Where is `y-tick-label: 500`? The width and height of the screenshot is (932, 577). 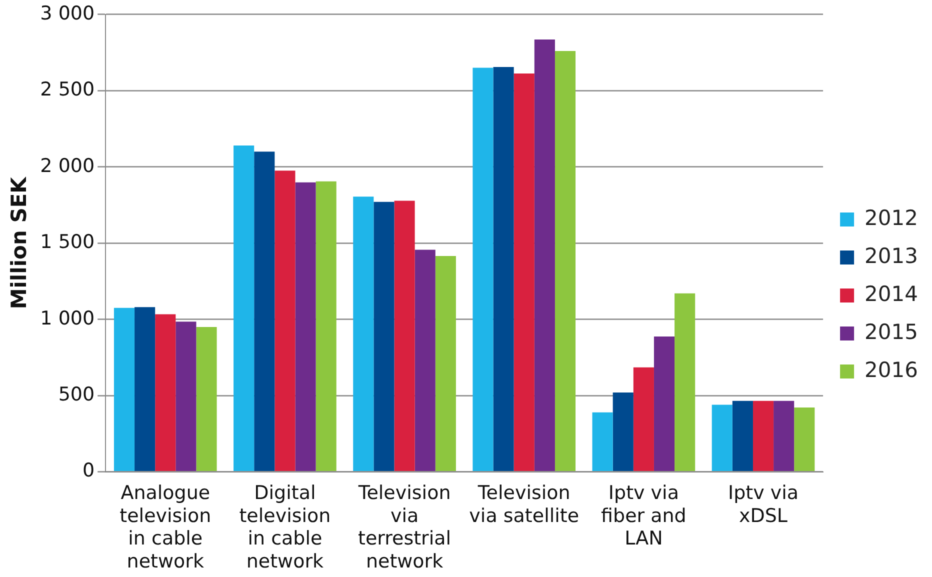
y-tick-label: 500 is located at coordinates (76, 395).